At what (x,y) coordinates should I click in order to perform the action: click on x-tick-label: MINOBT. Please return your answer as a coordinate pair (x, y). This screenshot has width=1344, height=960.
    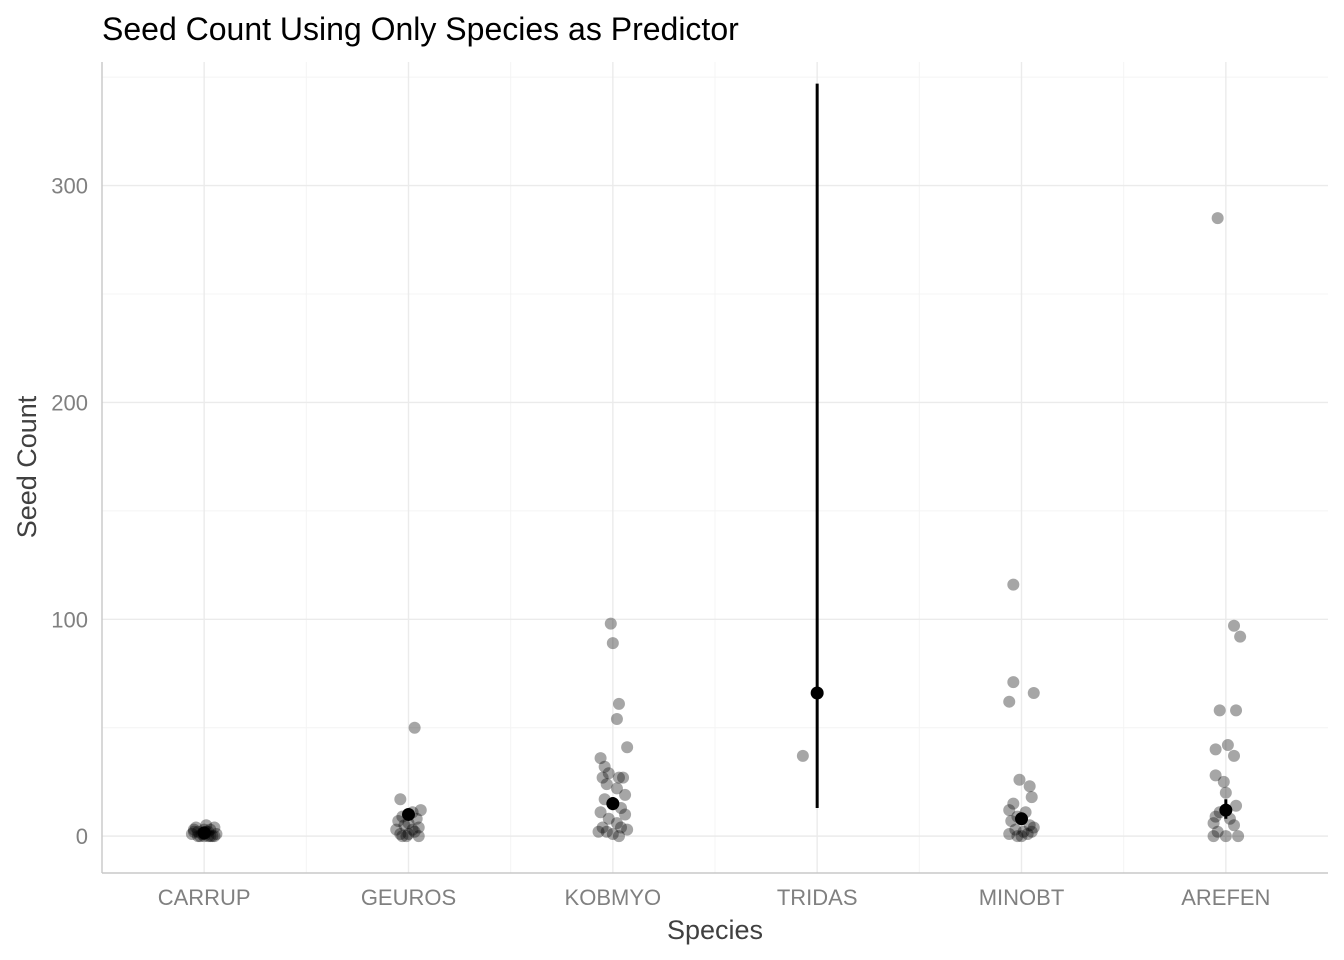
    Looking at the image, I should click on (1022, 897).